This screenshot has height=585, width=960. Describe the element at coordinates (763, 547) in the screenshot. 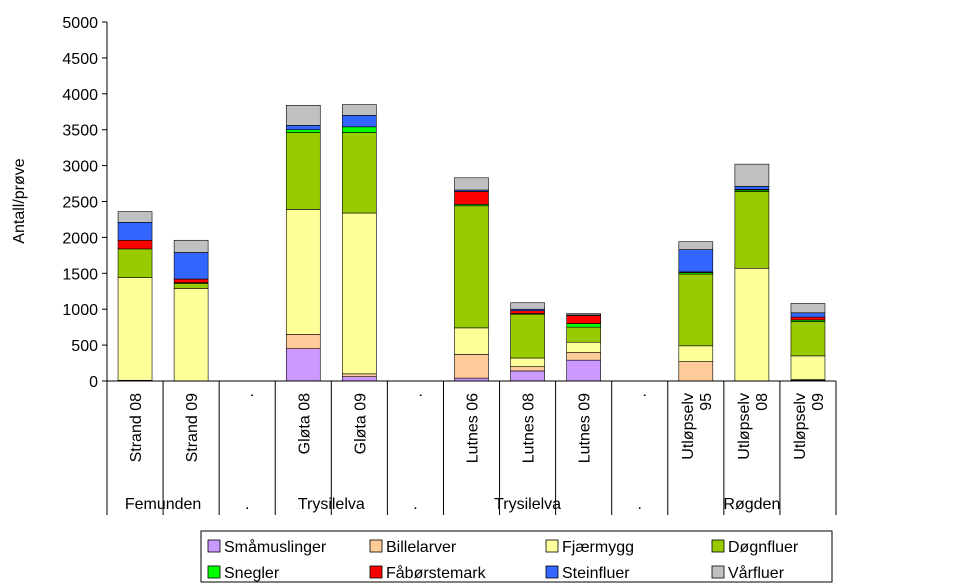

I see `legend-label: Døgnfluer` at that location.